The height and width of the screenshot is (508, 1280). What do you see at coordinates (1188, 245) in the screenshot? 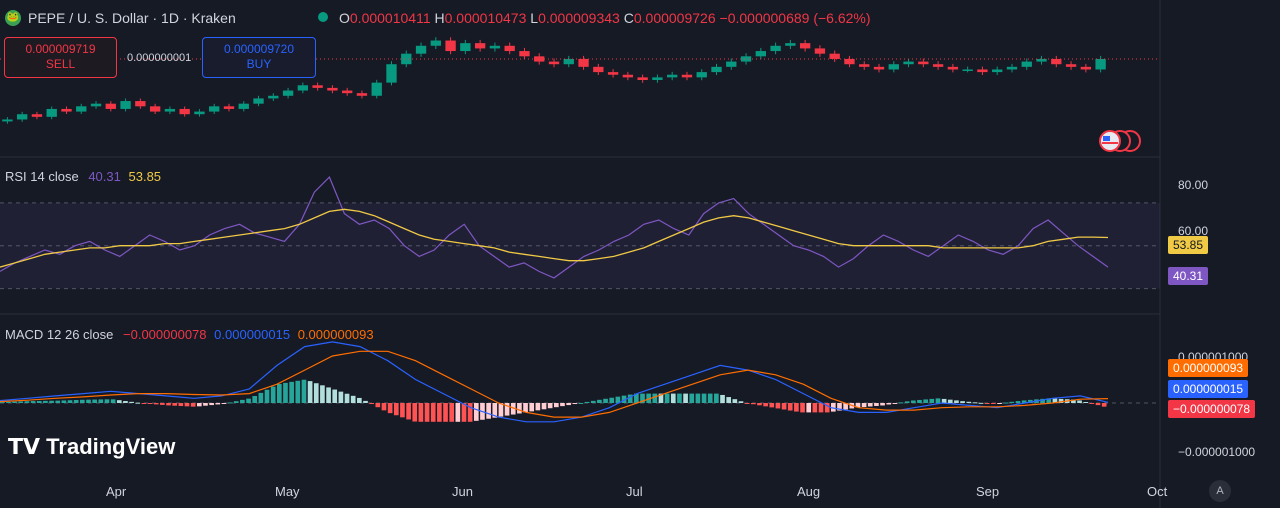
I see `rsi-ma-tag: 53.85` at bounding box center [1188, 245].